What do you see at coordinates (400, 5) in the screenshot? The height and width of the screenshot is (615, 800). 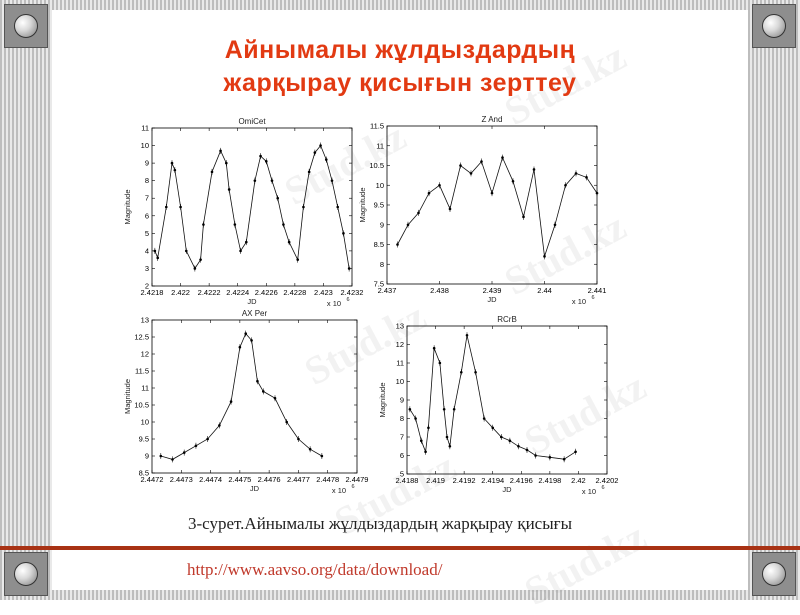 I see `frame-top` at bounding box center [400, 5].